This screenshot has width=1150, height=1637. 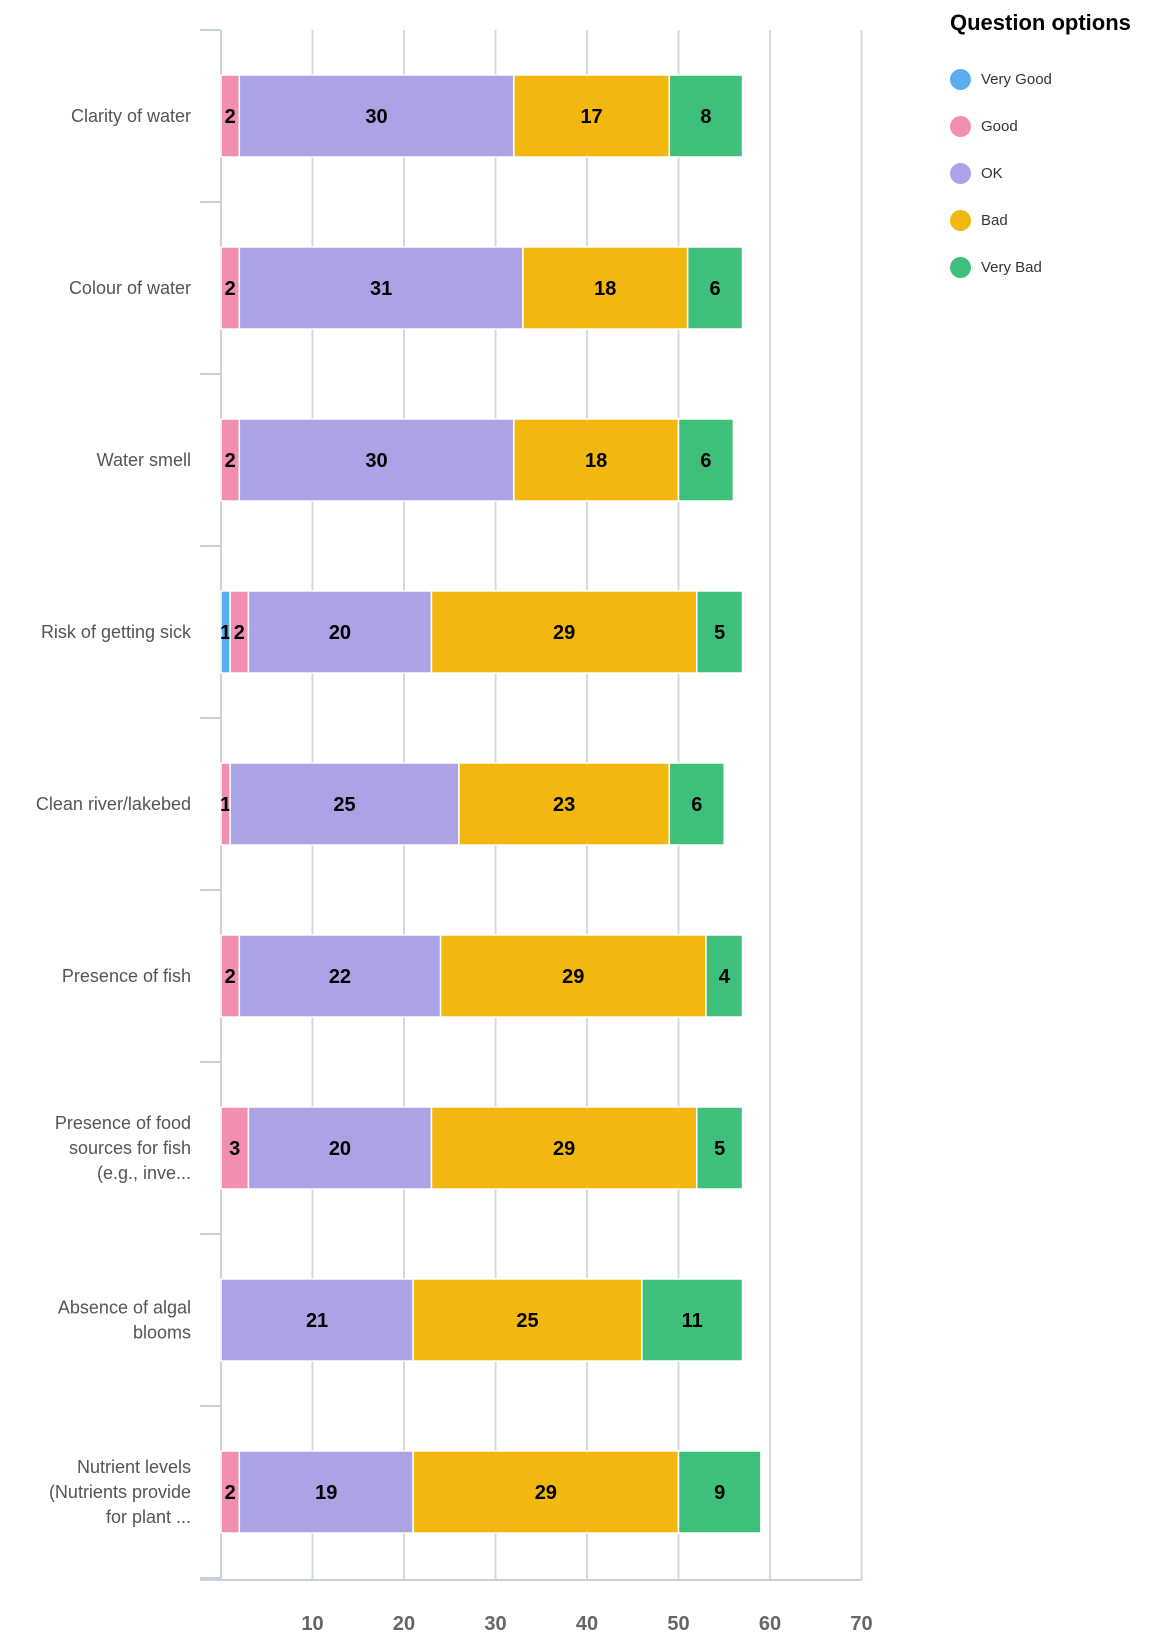 What do you see at coordinates (144, 460) in the screenshot?
I see `category-label: Water smell` at bounding box center [144, 460].